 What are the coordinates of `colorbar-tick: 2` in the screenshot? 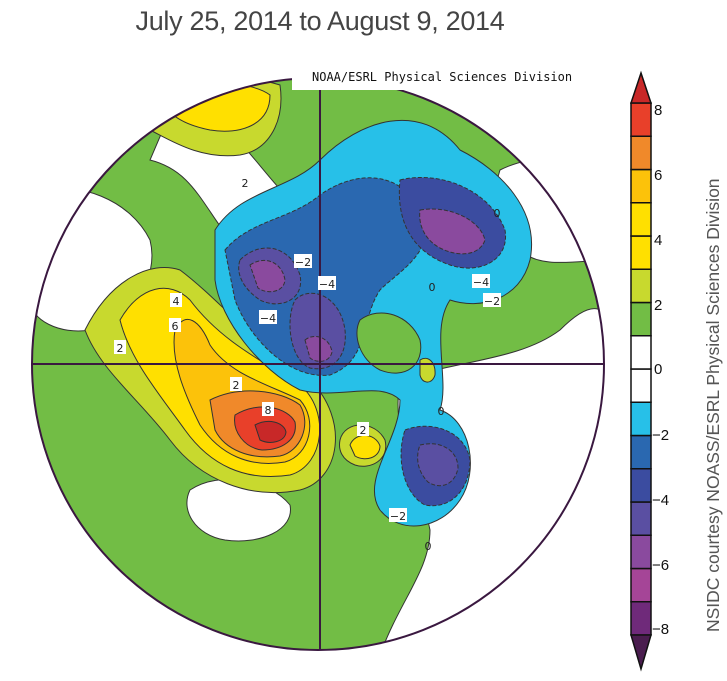 It's located at (658, 305).